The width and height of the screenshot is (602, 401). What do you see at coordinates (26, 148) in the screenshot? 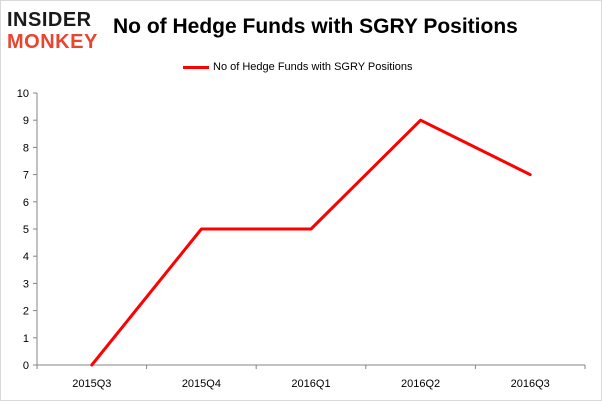
I see `y-tick-label: 8` at bounding box center [26, 148].